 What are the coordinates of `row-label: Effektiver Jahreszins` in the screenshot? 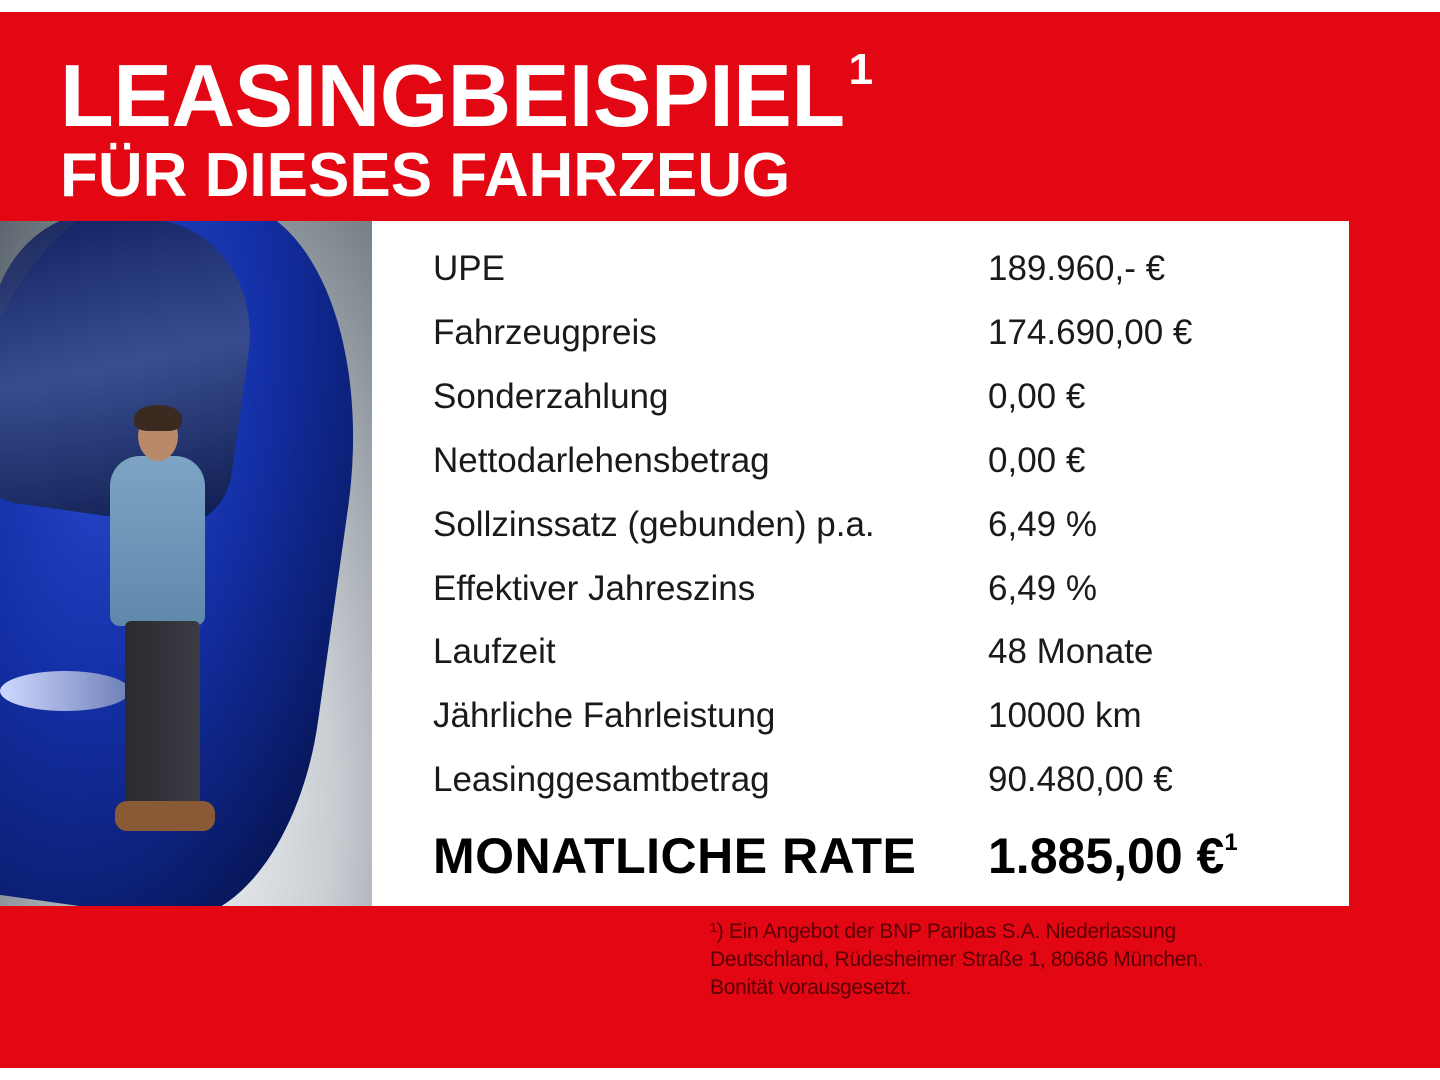 It's located at (594, 588).